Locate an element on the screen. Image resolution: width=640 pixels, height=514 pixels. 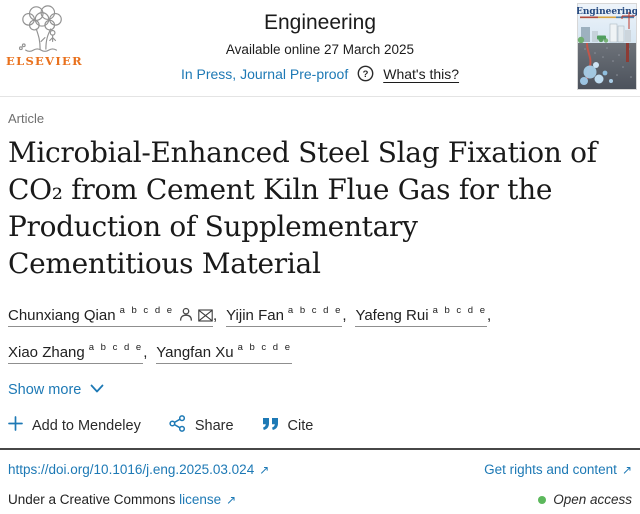
author-link: Yijin Fan a b c d e is located at coordinates (284, 316).